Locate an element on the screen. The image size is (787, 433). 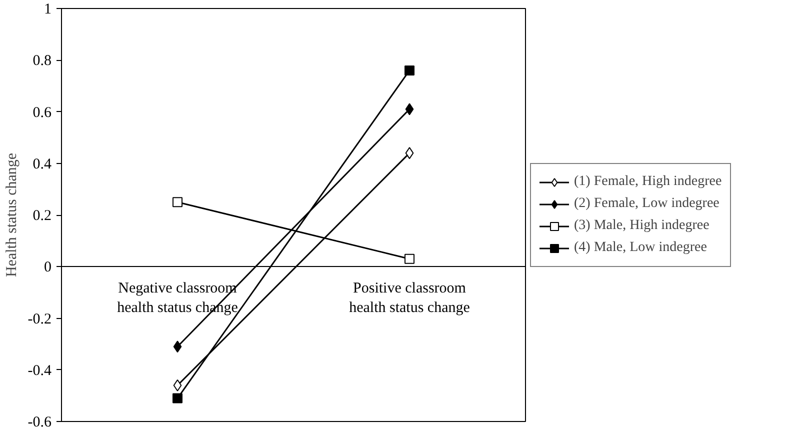
legend-label: (3) Male, High indegree is located at coordinates (642, 226).